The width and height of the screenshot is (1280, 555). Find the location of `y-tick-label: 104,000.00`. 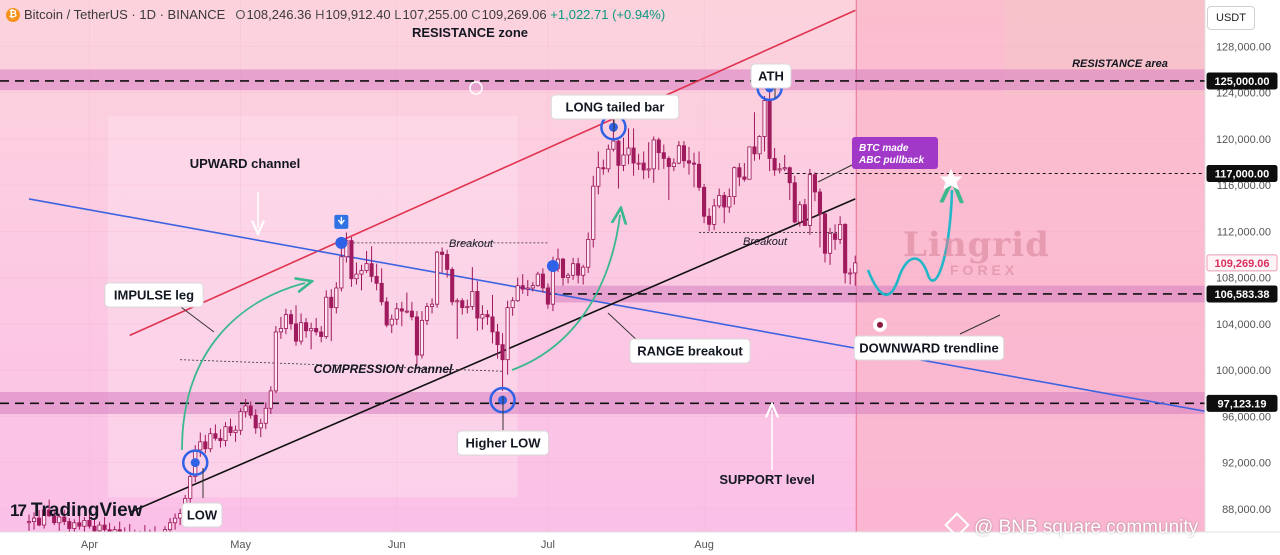

y-tick-label: 104,000.00 is located at coordinates (1243, 325).